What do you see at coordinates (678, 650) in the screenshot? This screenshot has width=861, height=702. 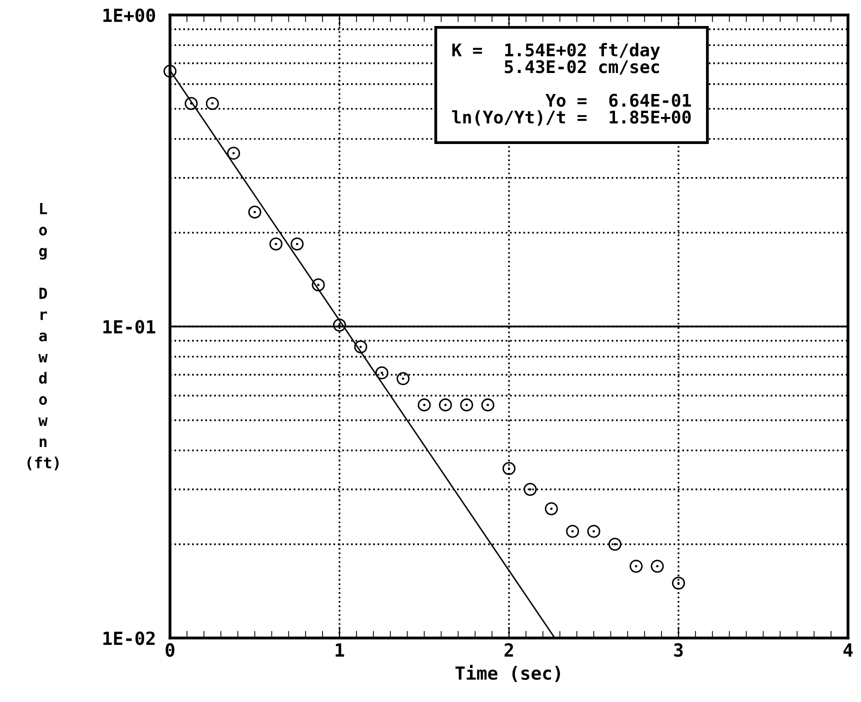 I see `x-tick-label: 3` at bounding box center [678, 650].